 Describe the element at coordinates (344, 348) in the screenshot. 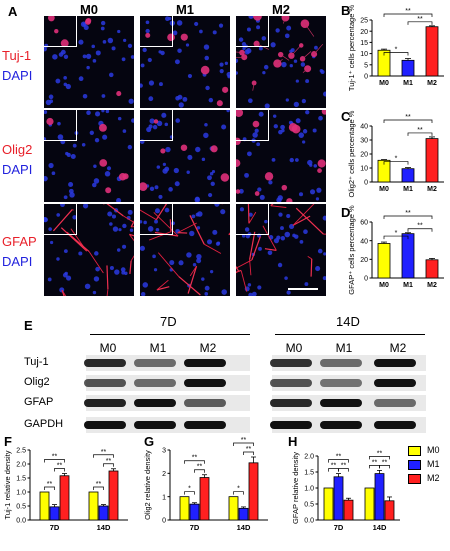

I see `blot-lane-14d-m1: M1` at that location.